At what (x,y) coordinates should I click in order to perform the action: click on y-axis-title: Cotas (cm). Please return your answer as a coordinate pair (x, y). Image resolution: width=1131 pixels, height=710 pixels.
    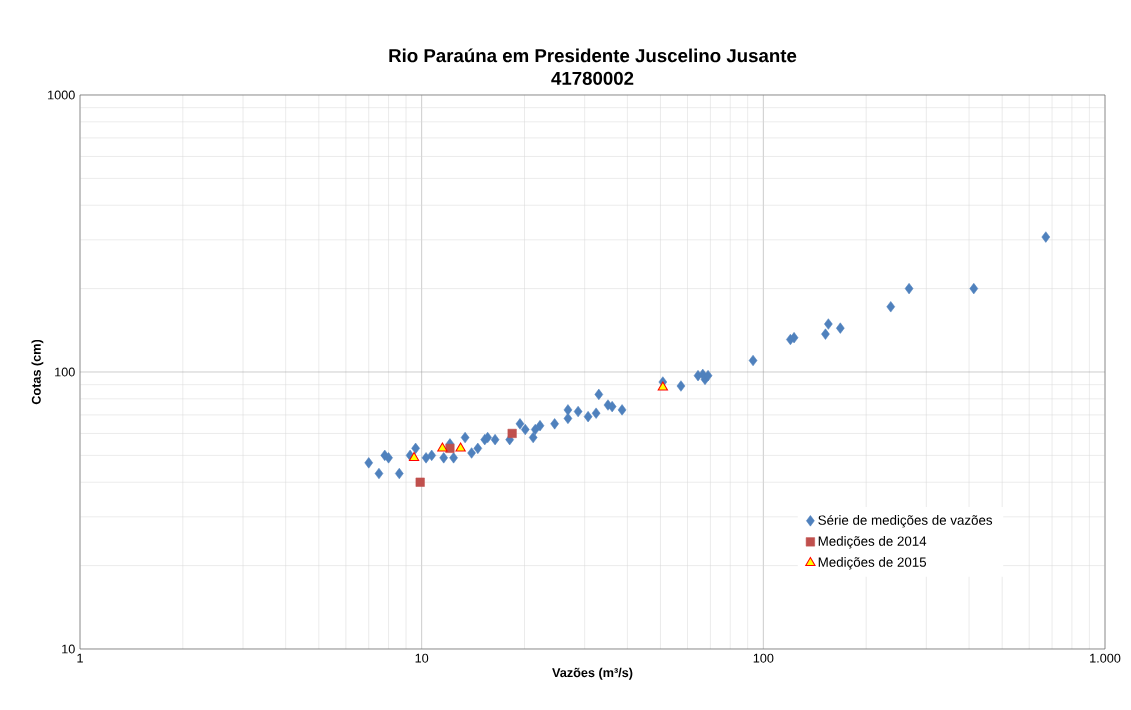
    Looking at the image, I should click on (37, 372).